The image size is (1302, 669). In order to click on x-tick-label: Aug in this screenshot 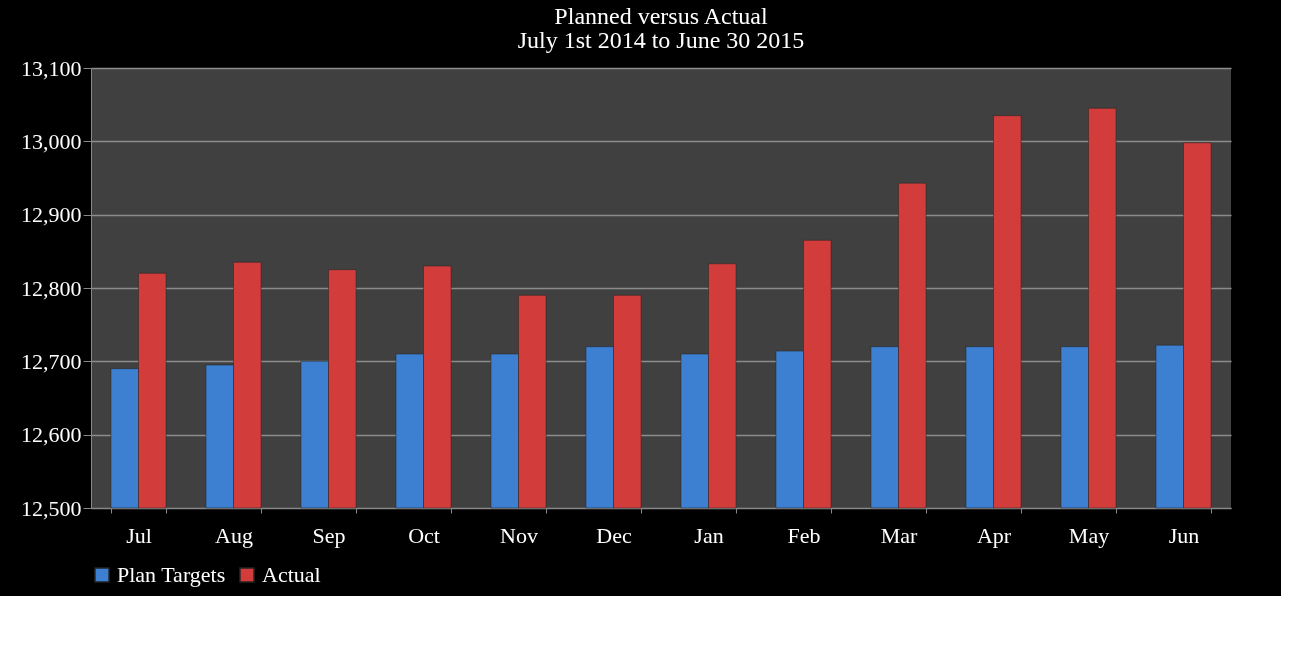, I will do `click(234, 535)`.